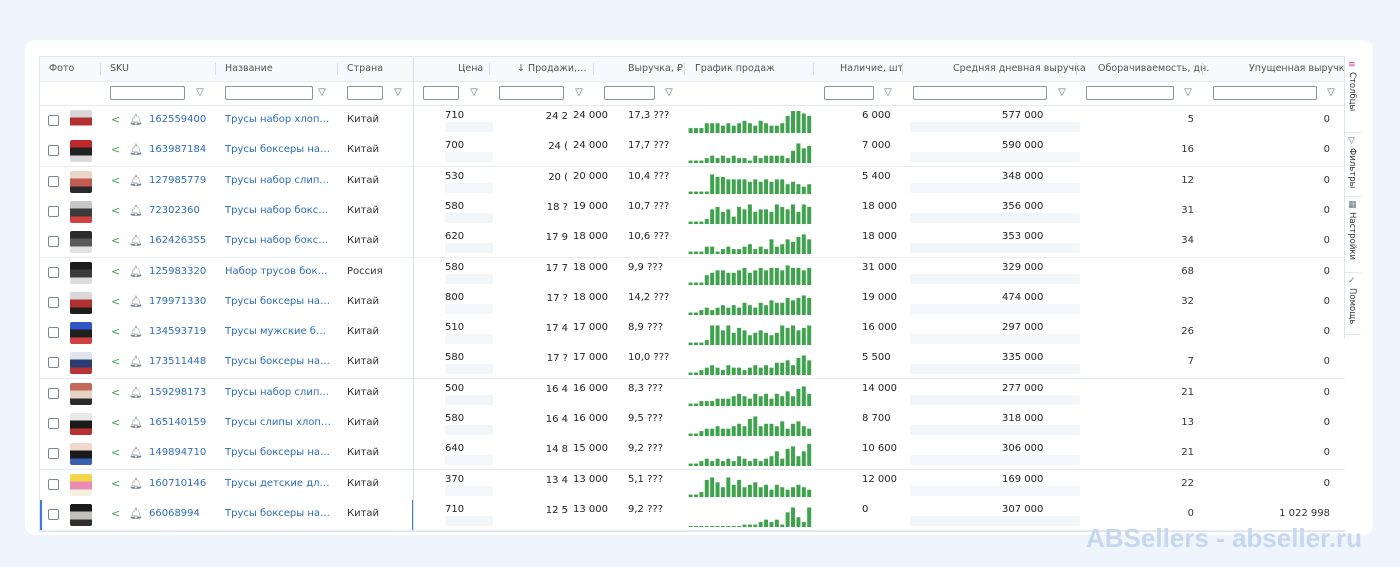 The height and width of the screenshot is (567, 1400). I want to click on side-tab-columns: ≡ Столбцы, so click(1353, 94).